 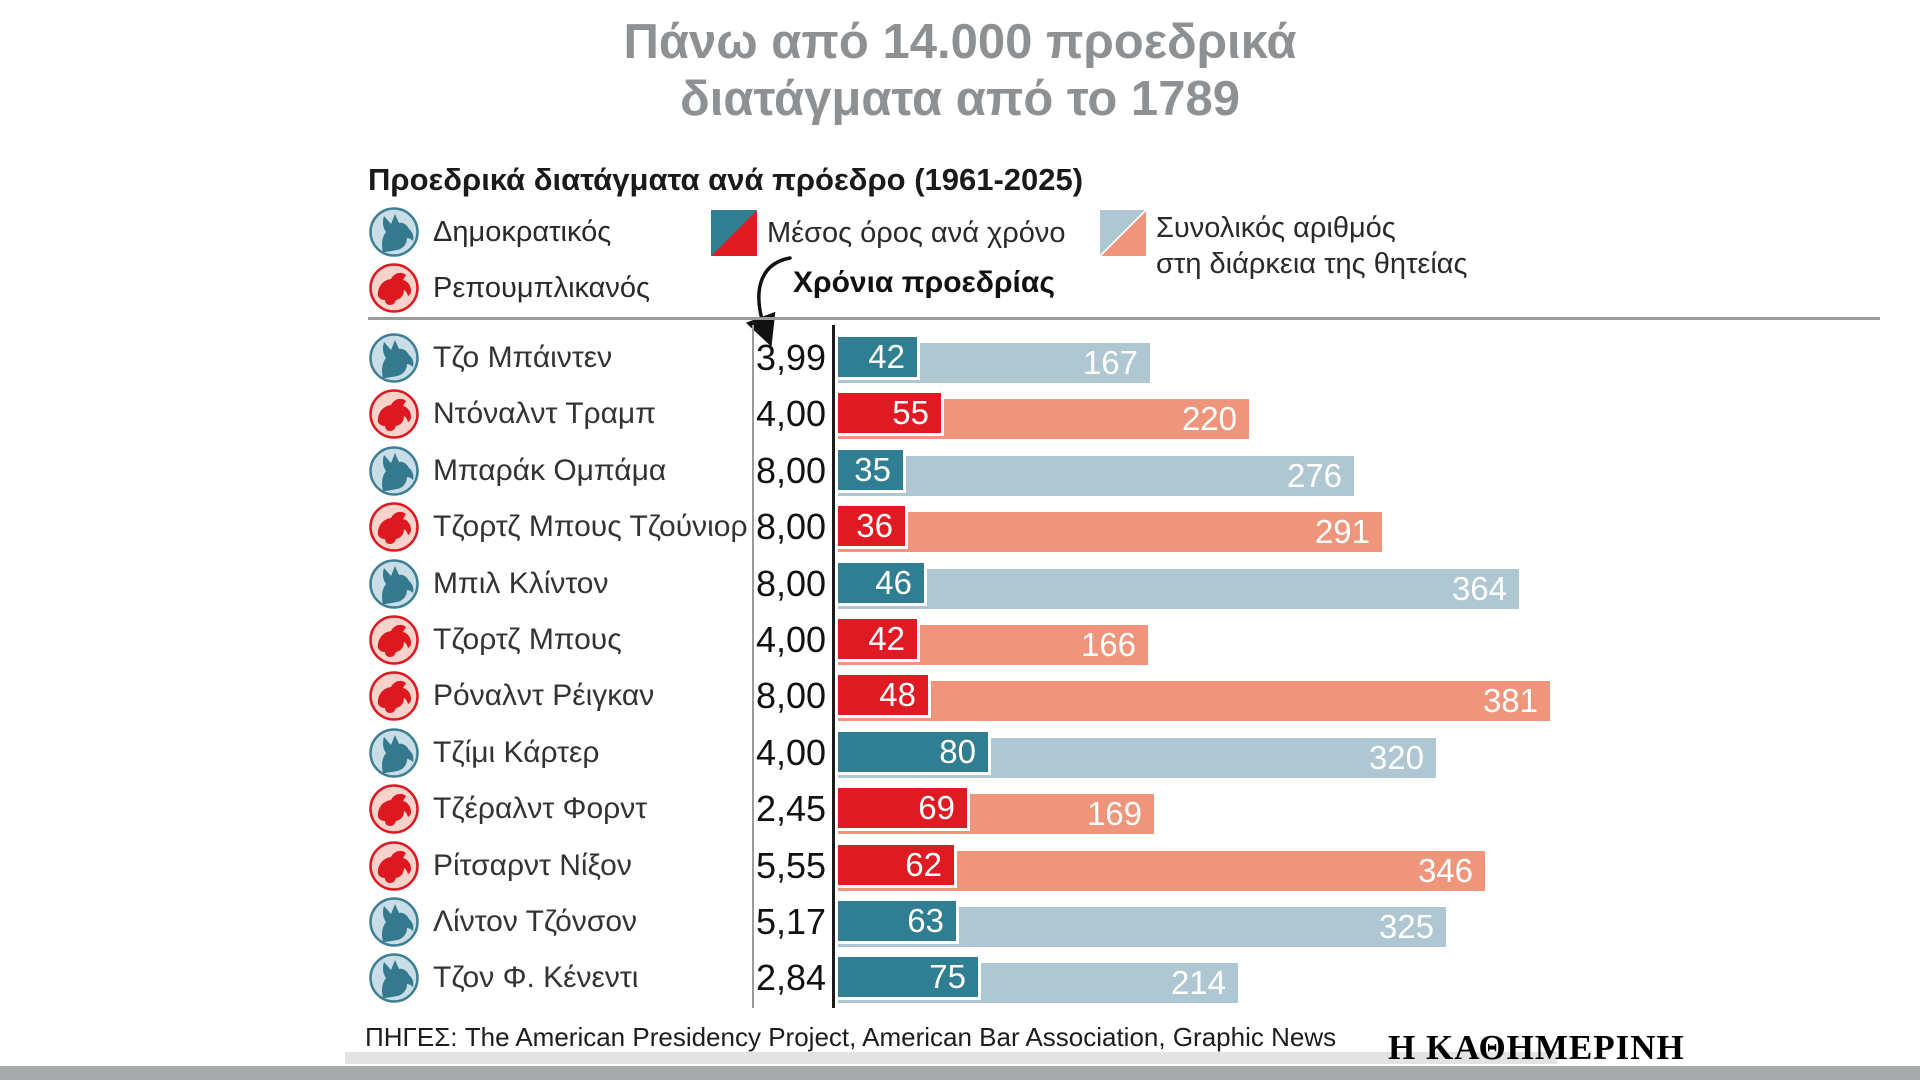 I want to click on avg-orders-bar: 75, so click(x=909, y=979).